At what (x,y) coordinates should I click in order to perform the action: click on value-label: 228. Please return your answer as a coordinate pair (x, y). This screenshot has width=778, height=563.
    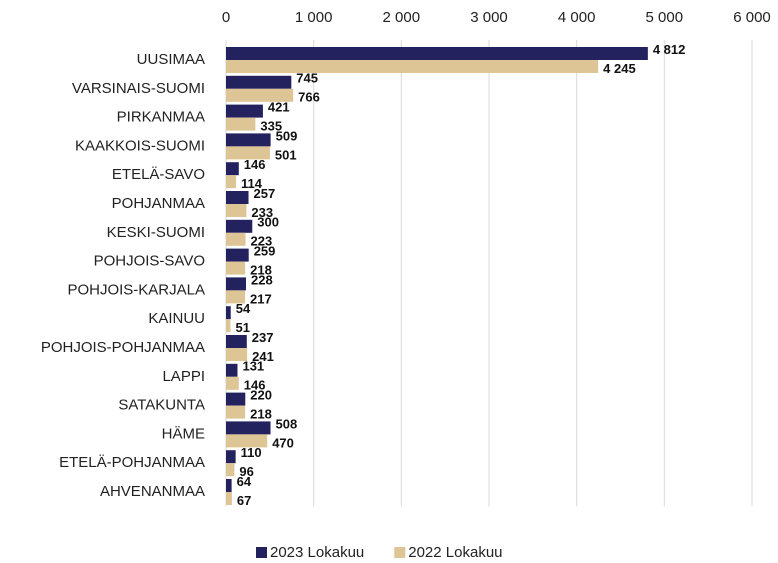
    Looking at the image, I should click on (262, 279).